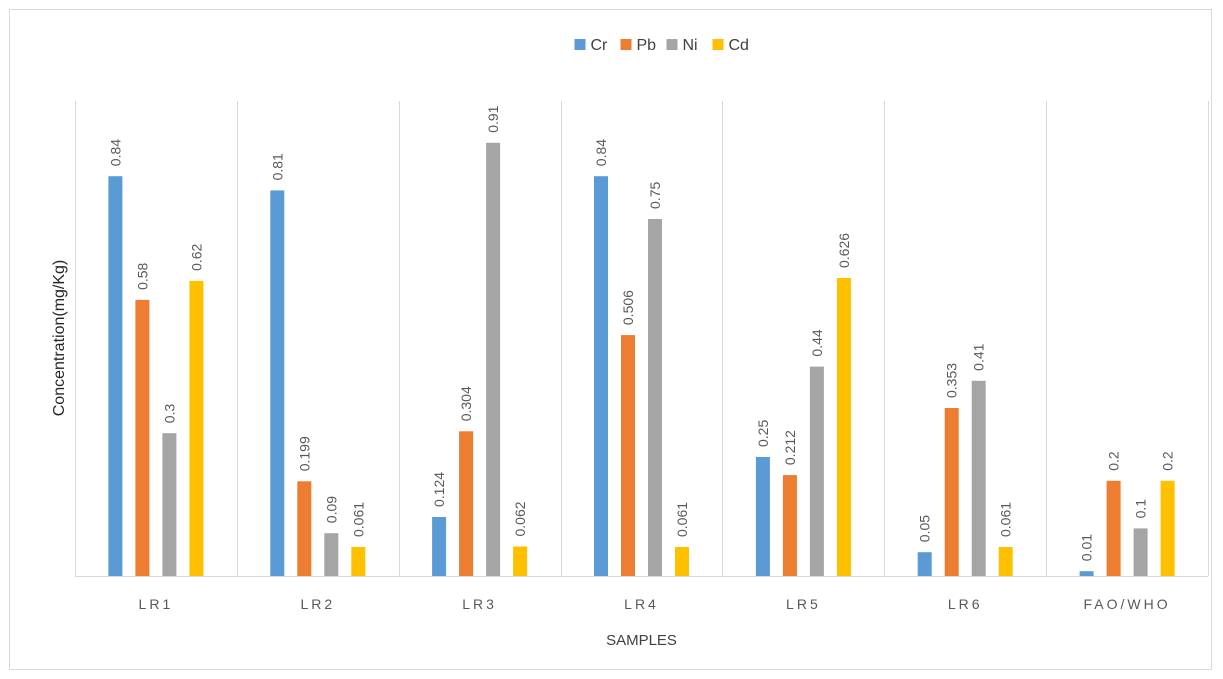 This screenshot has height=679, width=1223. Describe the element at coordinates (763, 433) in the screenshot. I see `data-label: 0.25` at that location.